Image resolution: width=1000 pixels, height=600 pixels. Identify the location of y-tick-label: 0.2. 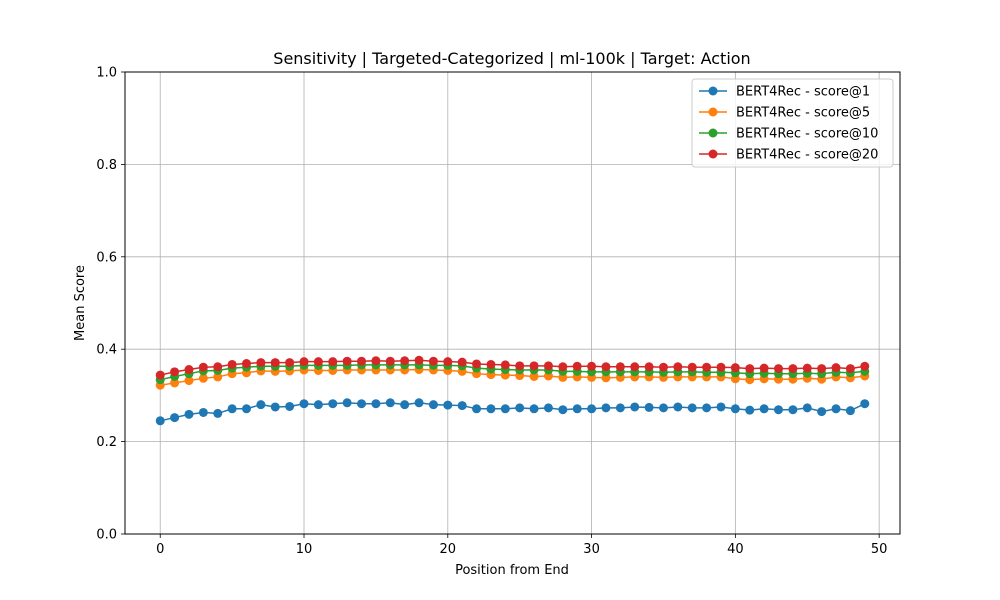
(106, 442).